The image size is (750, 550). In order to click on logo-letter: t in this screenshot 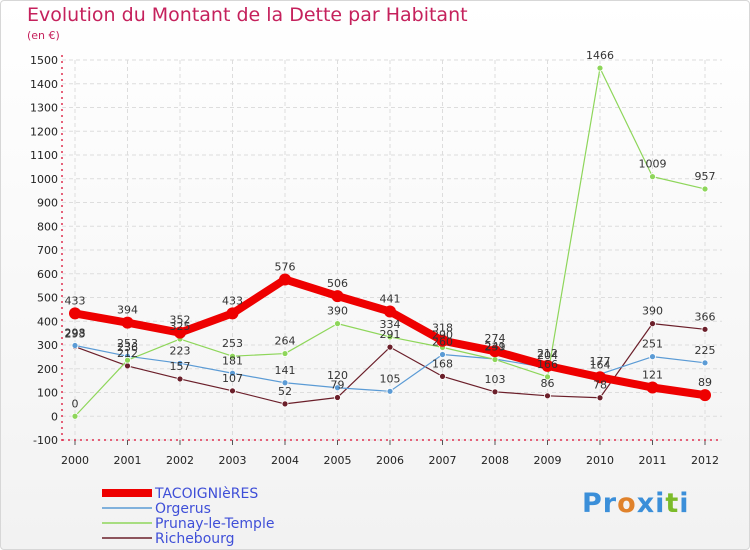, I will do `click(672, 503)`.